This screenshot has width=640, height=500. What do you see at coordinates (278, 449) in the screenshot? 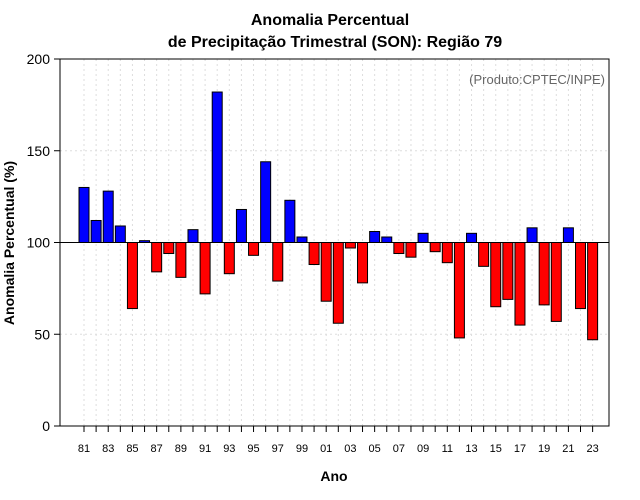
I see `x-tick-label-97: 97` at bounding box center [278, 449].